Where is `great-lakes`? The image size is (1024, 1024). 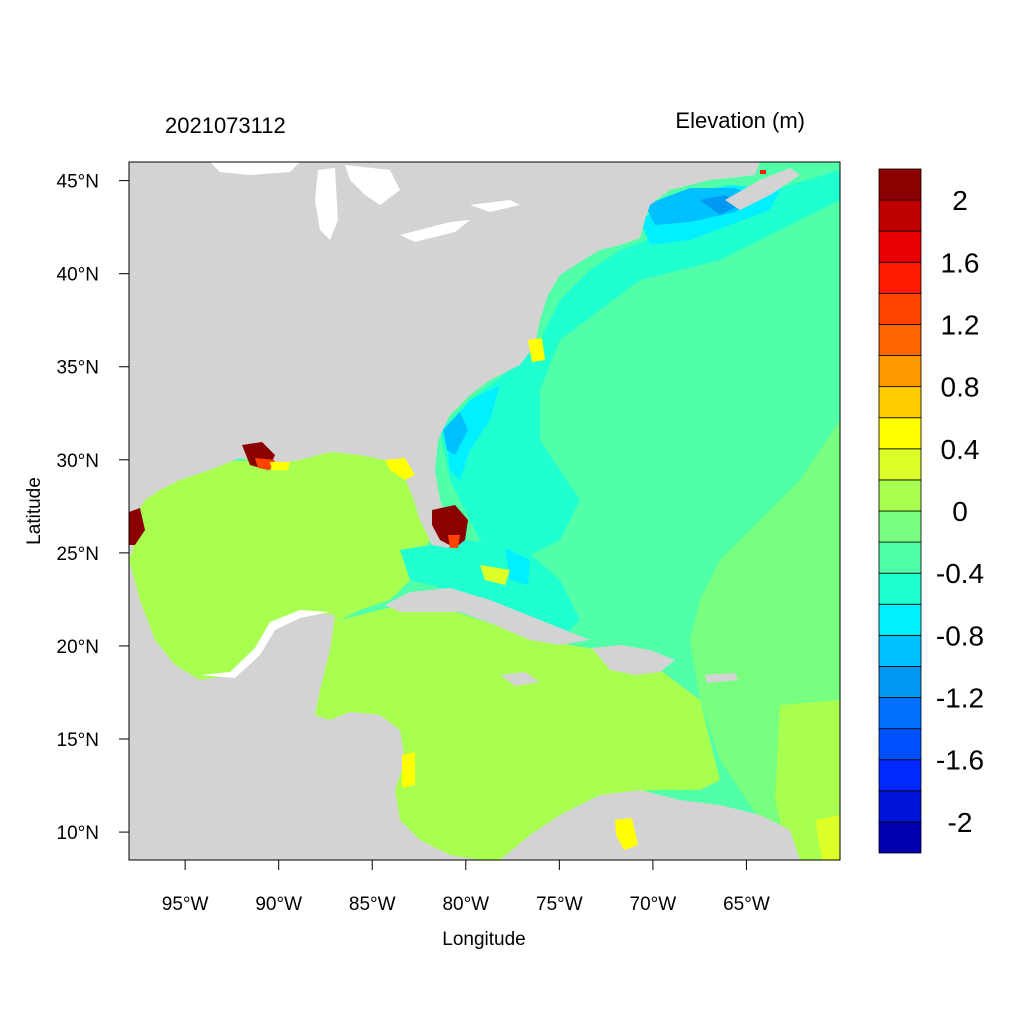
great-lakes is located at coordinates (365, 202).